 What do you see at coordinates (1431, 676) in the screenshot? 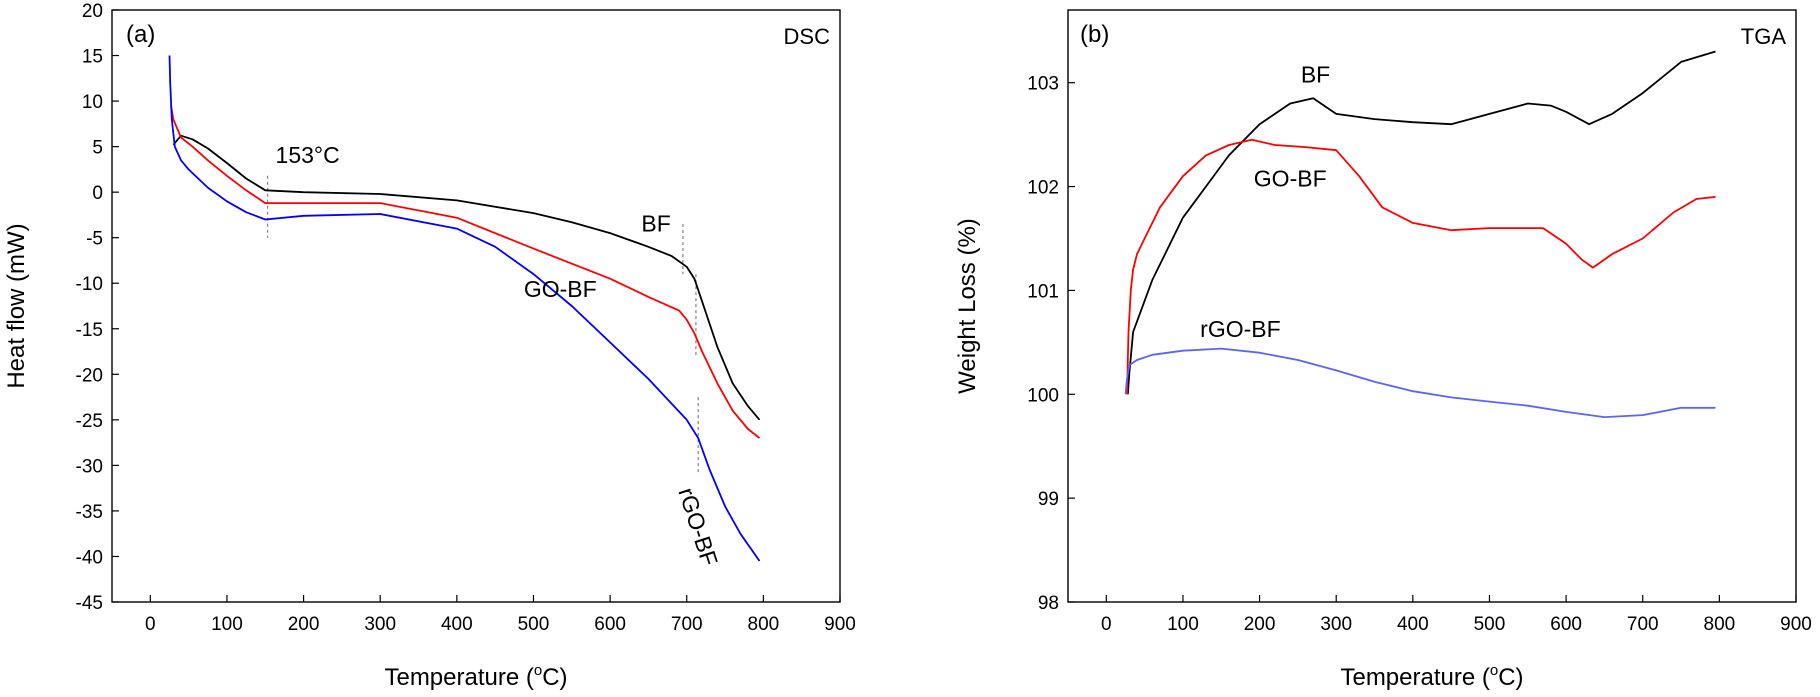
I see `tga-x-axis-title: Temperature (oC)` at bounding box center [1431, 676].